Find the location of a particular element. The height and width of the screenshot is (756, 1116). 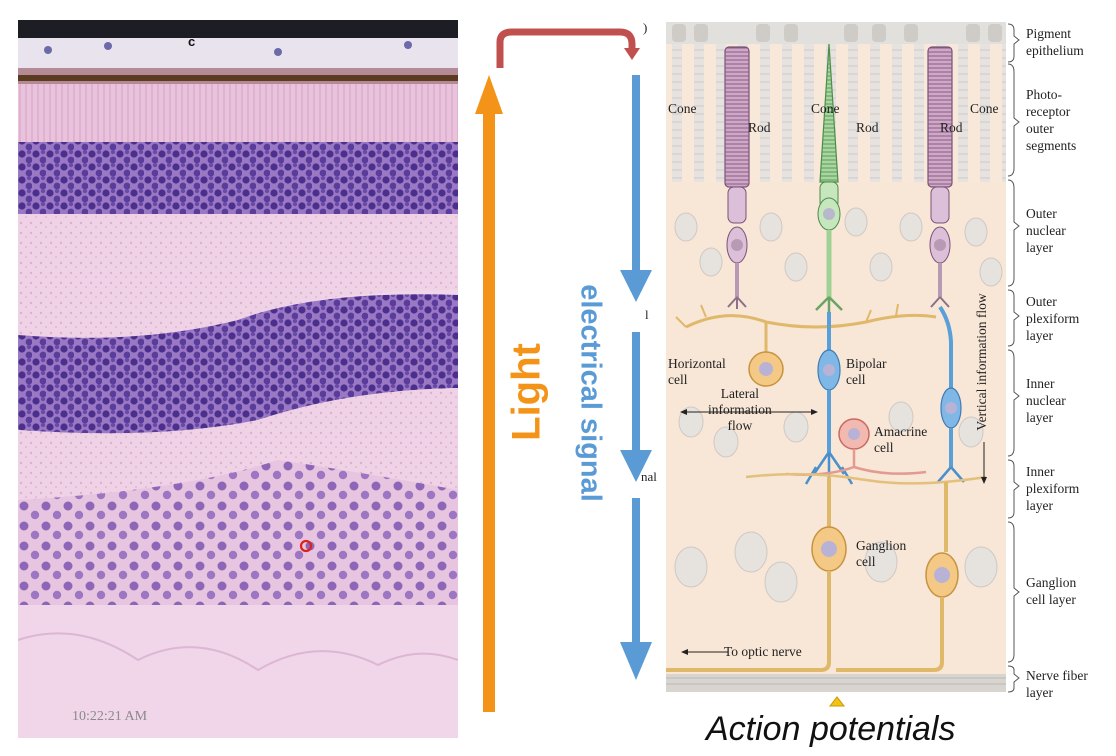

layer-label-inner-nuclear: Inner nuclear layer is located at coordinates (1046, 400).